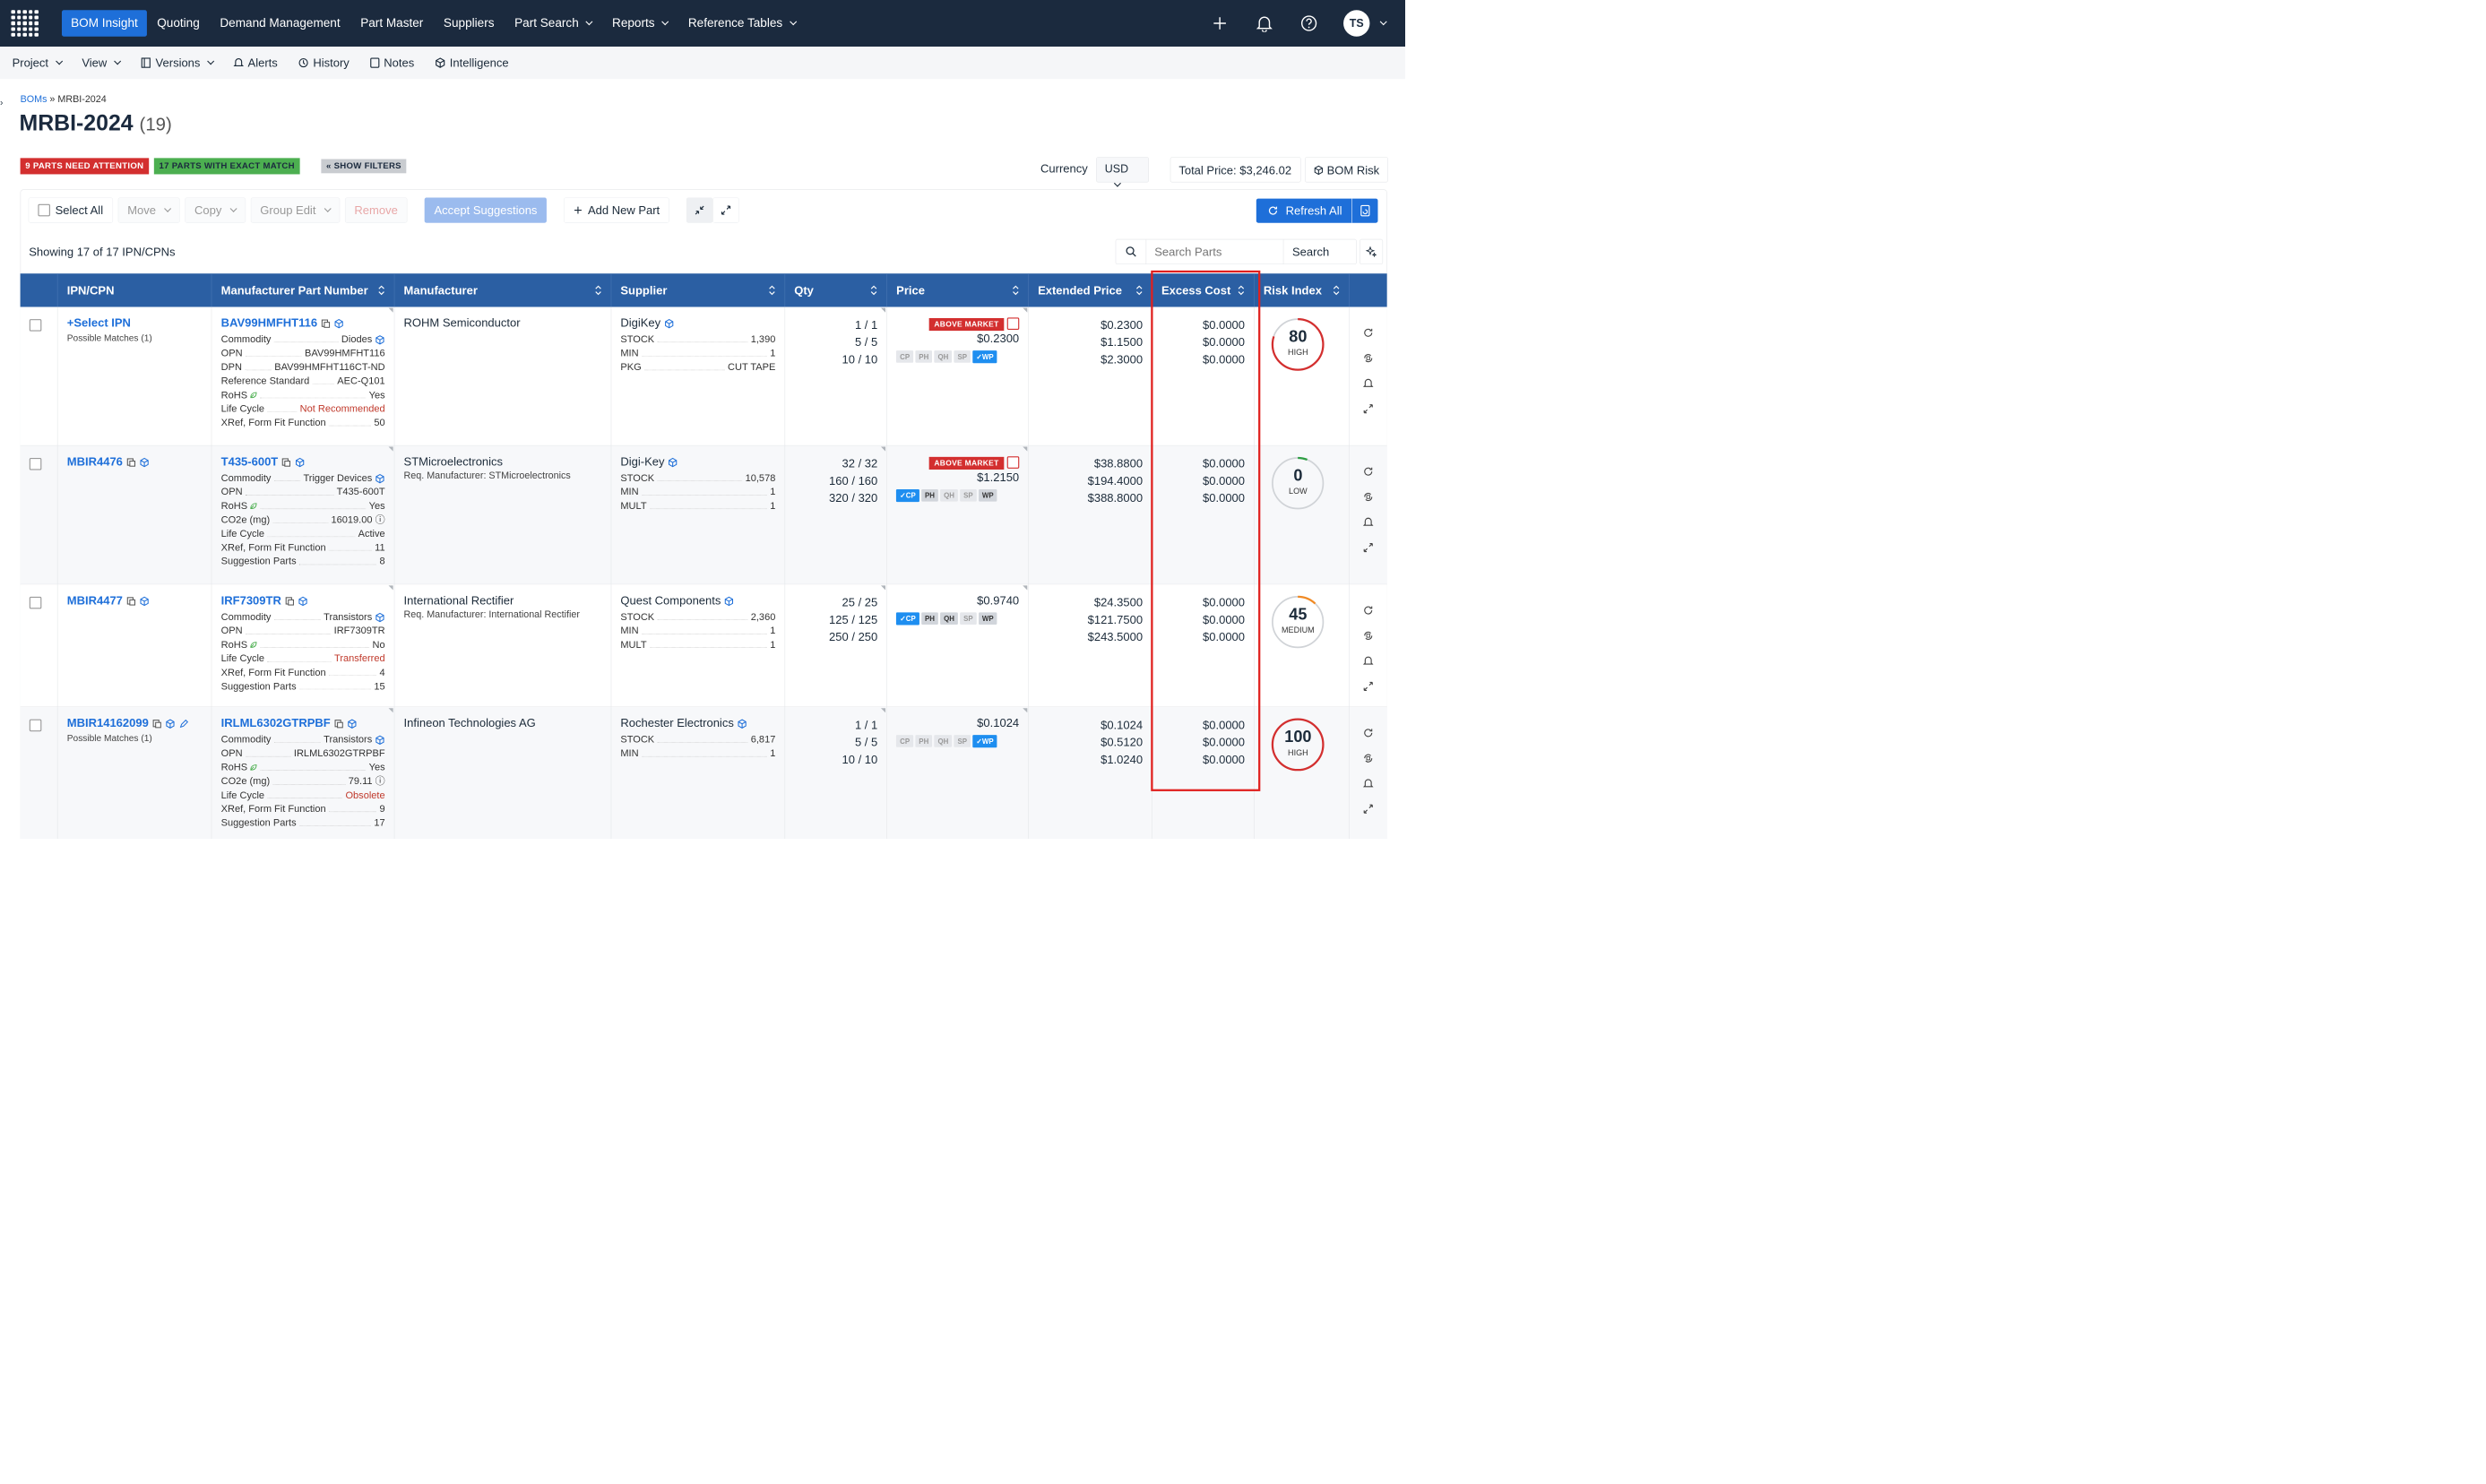 The height and width of the screenshot is (1484, 2486). I want to click on alerts-button: Alerts, so click(255, 62).